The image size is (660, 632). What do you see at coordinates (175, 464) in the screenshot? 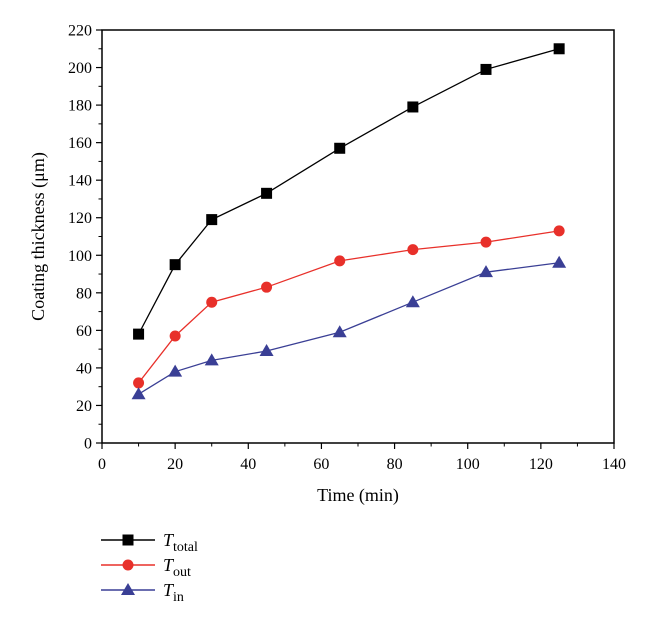
I see `x-tick-label: 20` at bounding box center [175, 464].